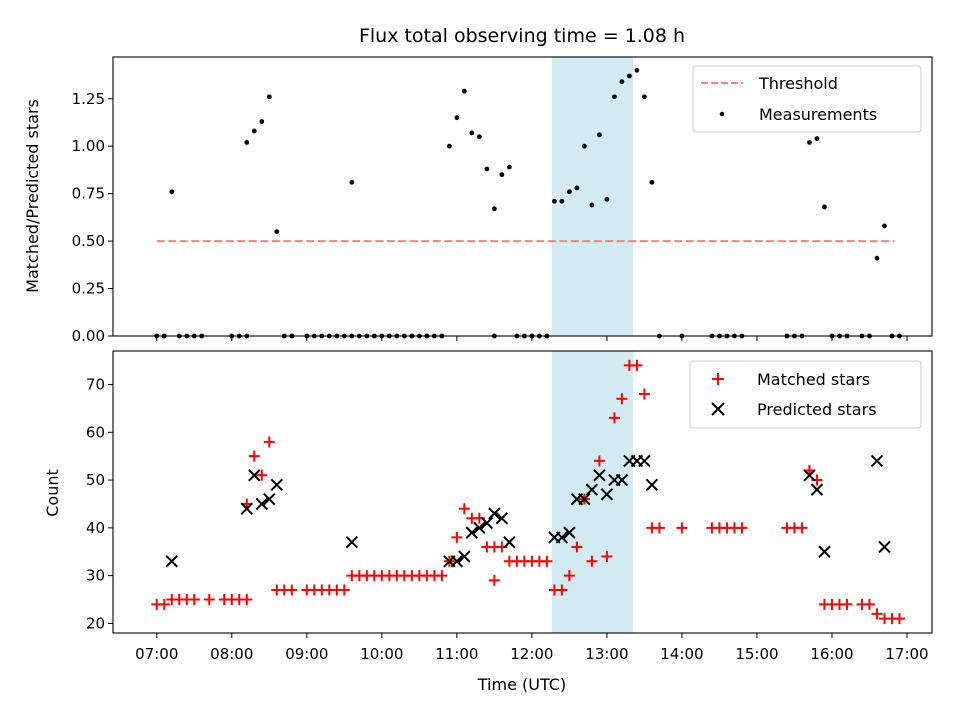 The image size is (960, 720). I want to click on top-x-axis-ticks, so click(532, 338).